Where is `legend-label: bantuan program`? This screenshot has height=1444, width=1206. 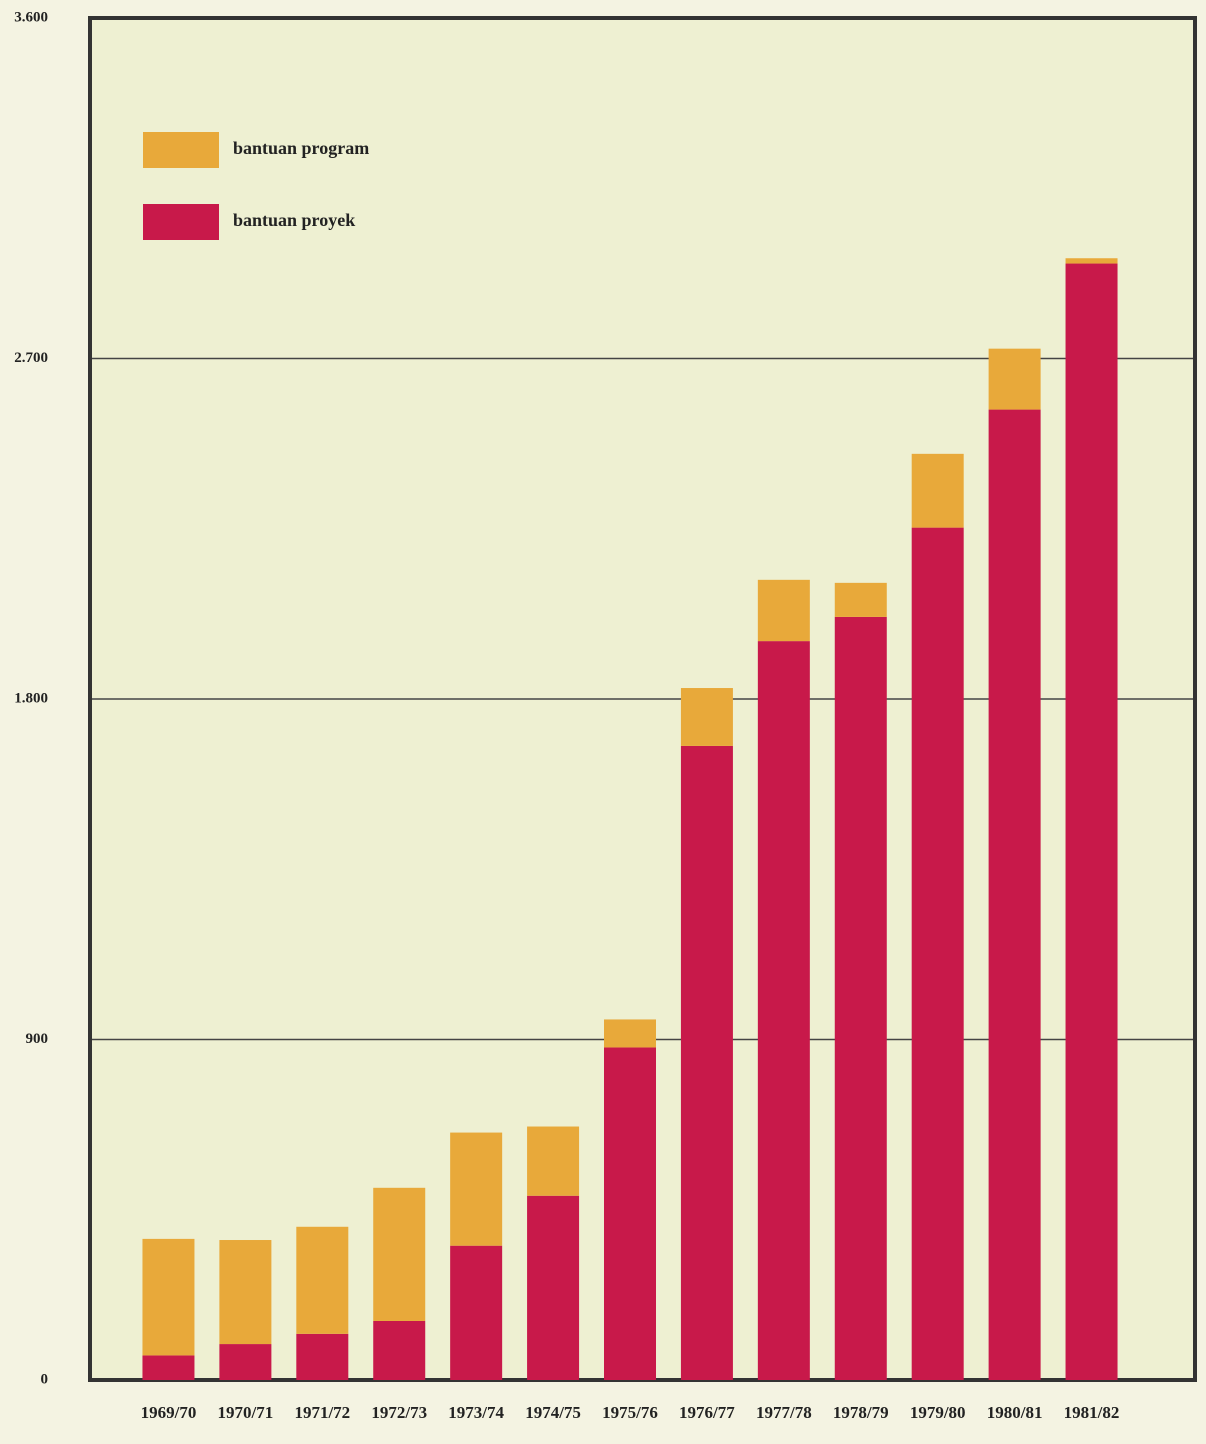 legend-label: bantuan program is located at coordinates (301, 148).